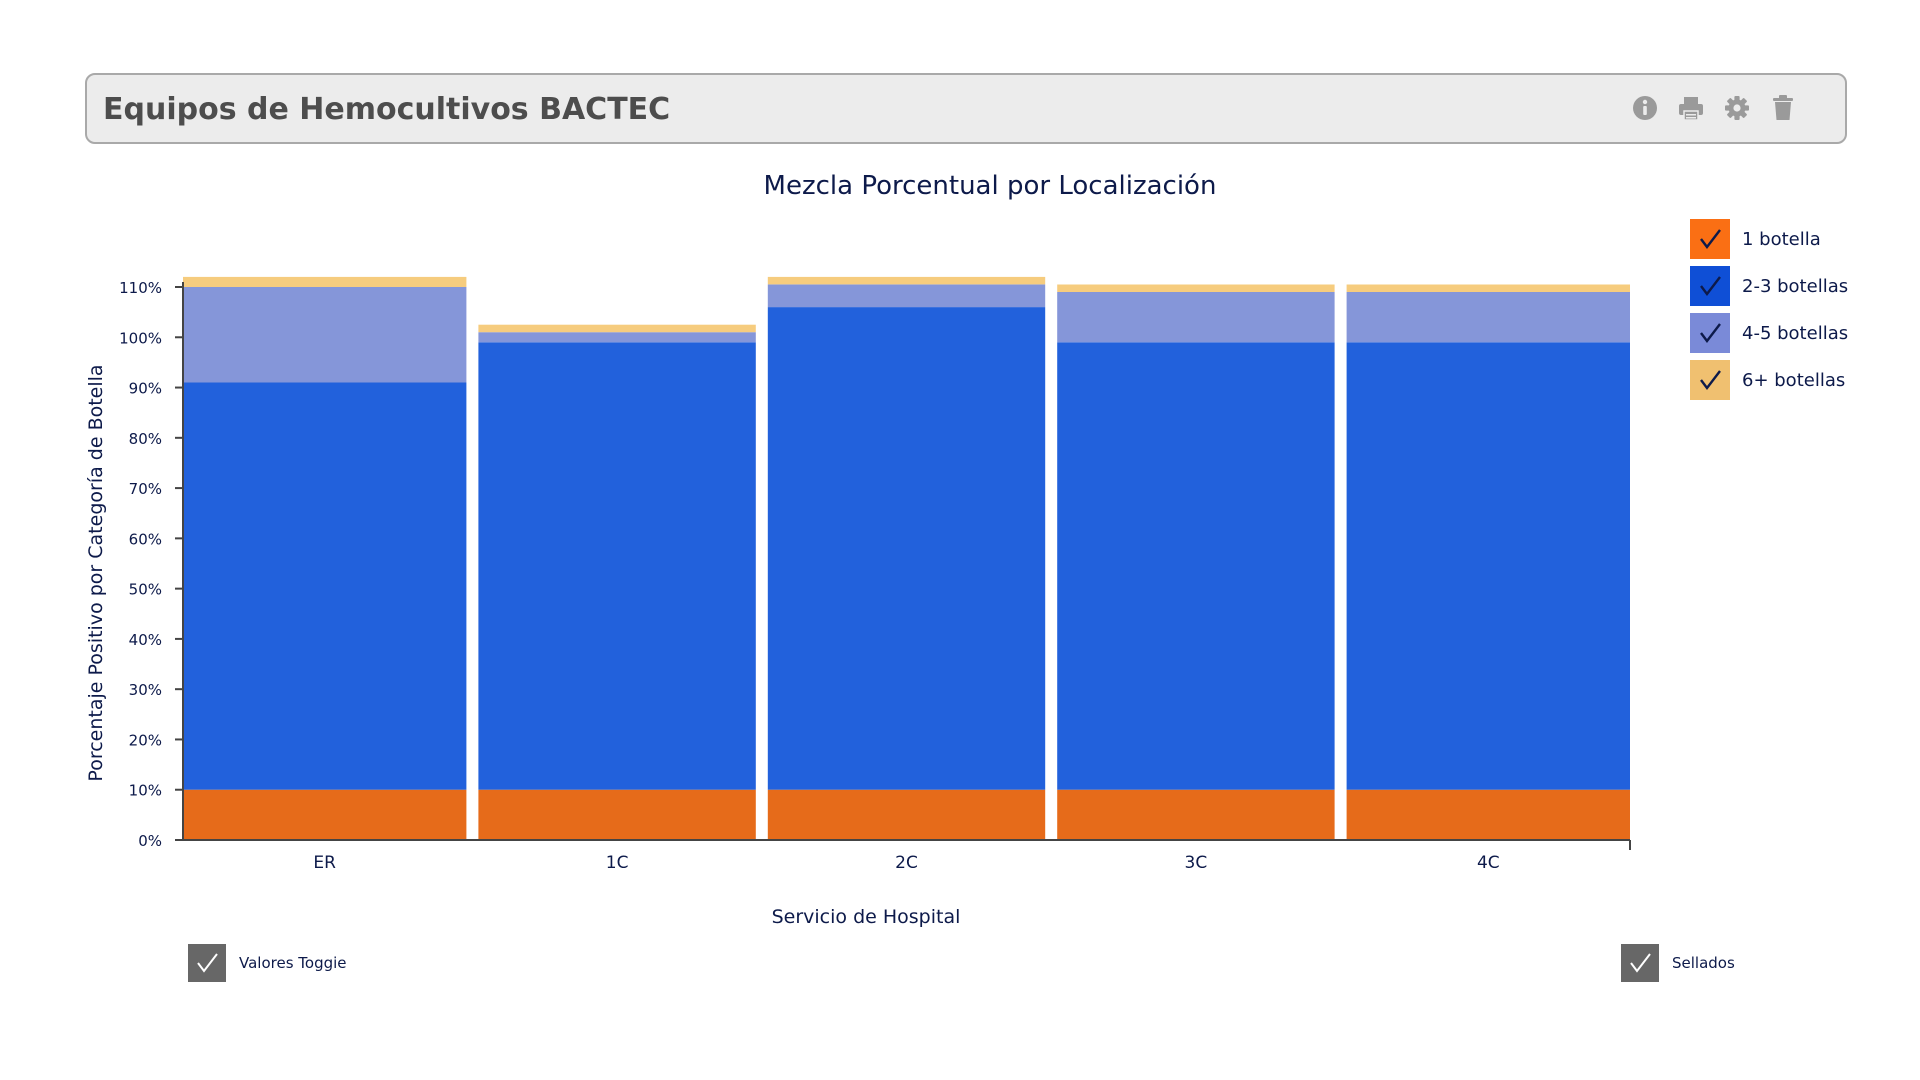  Describe the element at coordinates (145, 791) in the screenshot. I see `y-tick-label: 10%` at that location.